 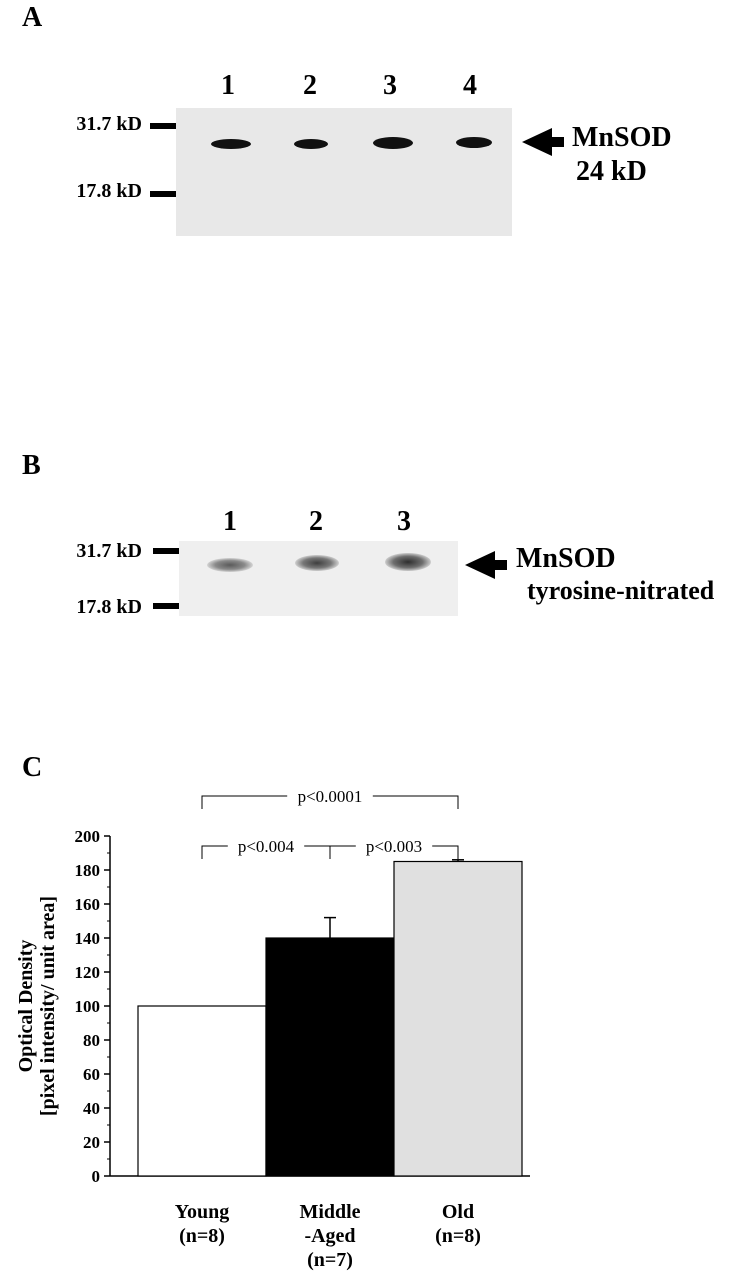 I want to click on y-tick-label: 40, so click(x=91, y=1108).